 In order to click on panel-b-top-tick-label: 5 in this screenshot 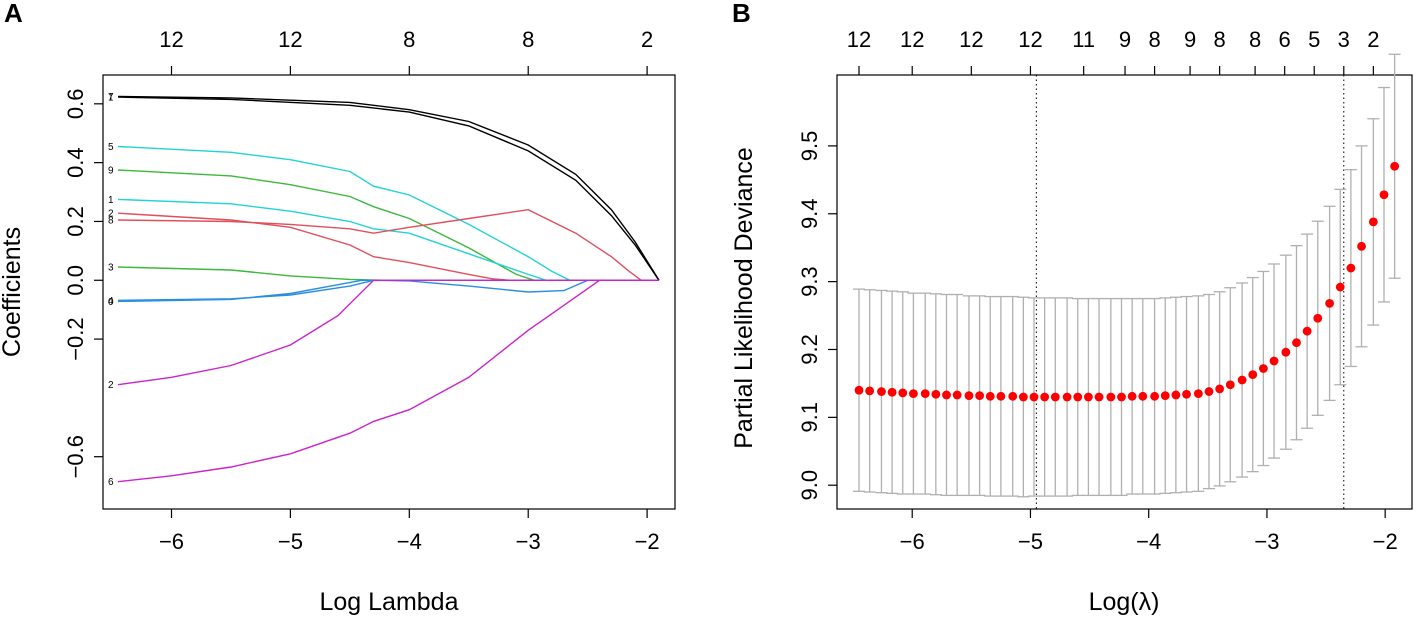, I will do `click(1314, 39)`.